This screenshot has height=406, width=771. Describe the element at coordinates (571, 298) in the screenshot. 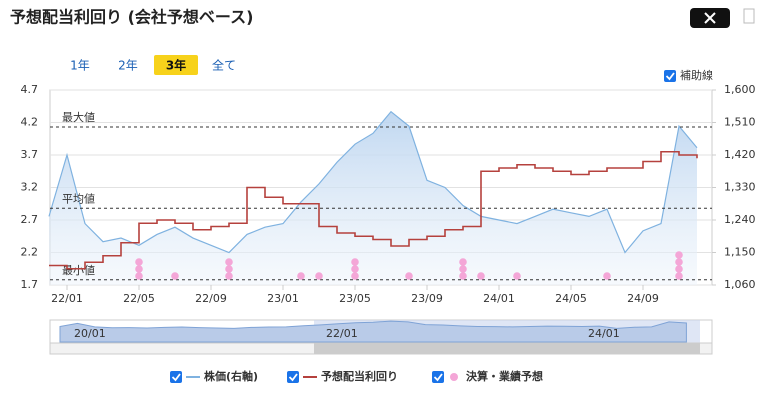

I see `x-tick-label: 24/05` at that location.